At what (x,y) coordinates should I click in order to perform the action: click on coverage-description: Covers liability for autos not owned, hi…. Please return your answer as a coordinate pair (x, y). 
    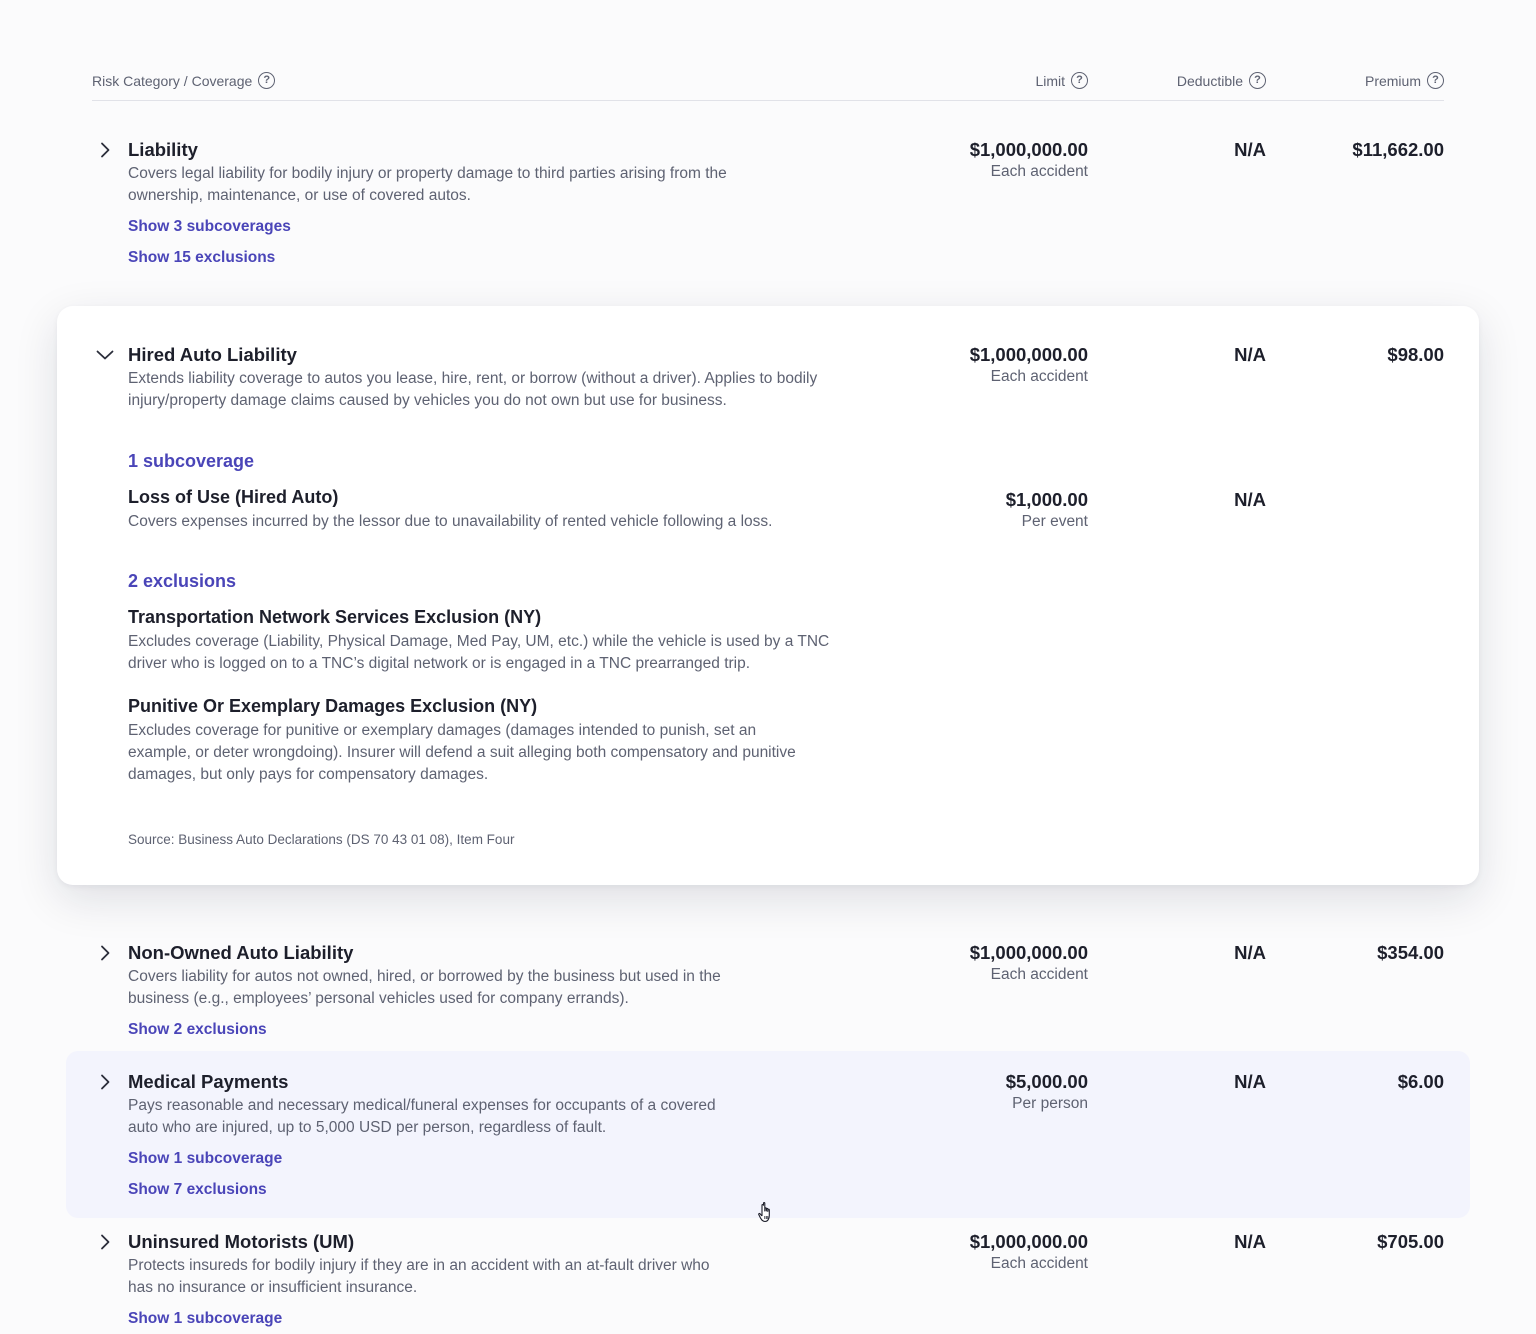
    Looking at the image, I should click on (424, 987).